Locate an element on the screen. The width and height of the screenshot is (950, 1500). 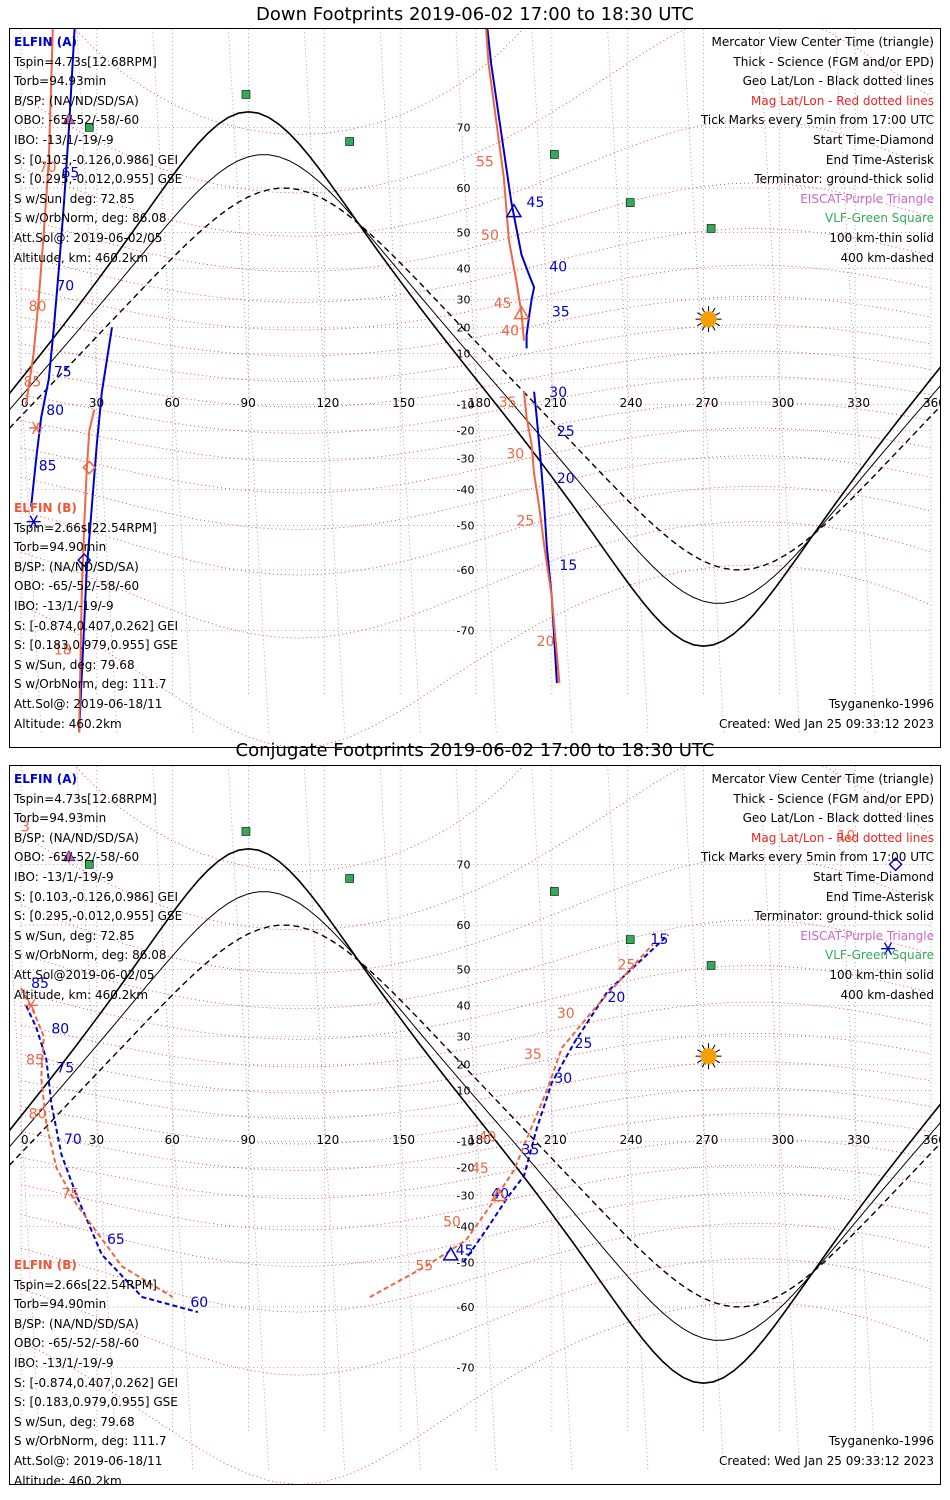
mag-lon-line is located at coordinates (552, 1118).